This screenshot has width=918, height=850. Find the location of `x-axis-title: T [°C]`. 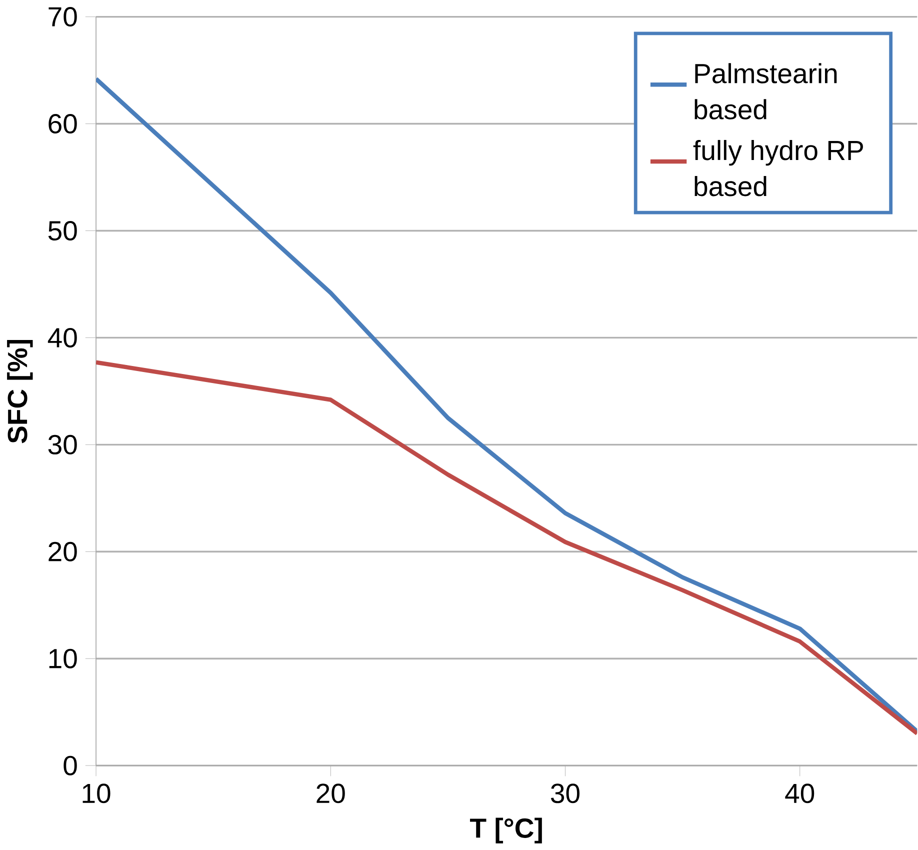

x-axis-title: T [°C] is located at coordinates (506, 830).